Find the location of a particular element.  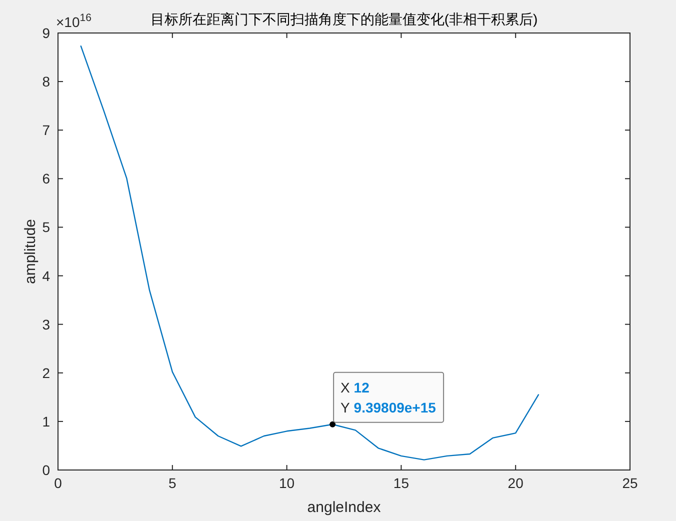

y-tick-label: 7 is located at coordinates (46, 130).